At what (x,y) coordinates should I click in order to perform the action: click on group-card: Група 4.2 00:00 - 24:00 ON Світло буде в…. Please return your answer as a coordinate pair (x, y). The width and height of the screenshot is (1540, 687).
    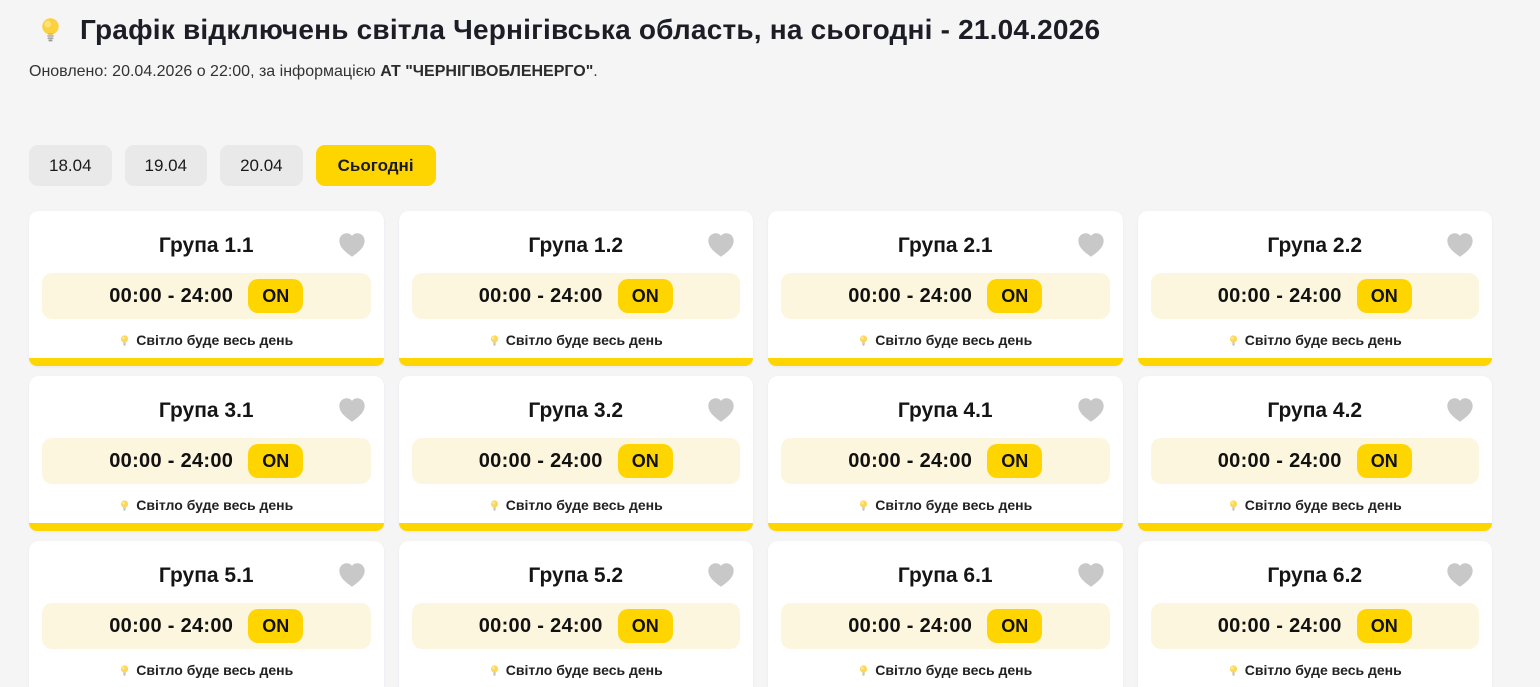
    Looking at the image, I should click on (1314, 453).